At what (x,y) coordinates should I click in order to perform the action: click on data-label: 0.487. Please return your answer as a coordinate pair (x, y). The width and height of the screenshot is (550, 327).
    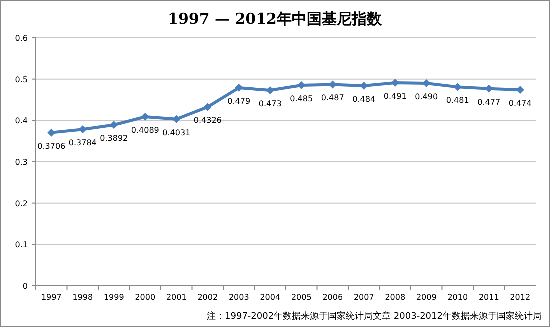
    Looking at the image, I should click on (332, 98).